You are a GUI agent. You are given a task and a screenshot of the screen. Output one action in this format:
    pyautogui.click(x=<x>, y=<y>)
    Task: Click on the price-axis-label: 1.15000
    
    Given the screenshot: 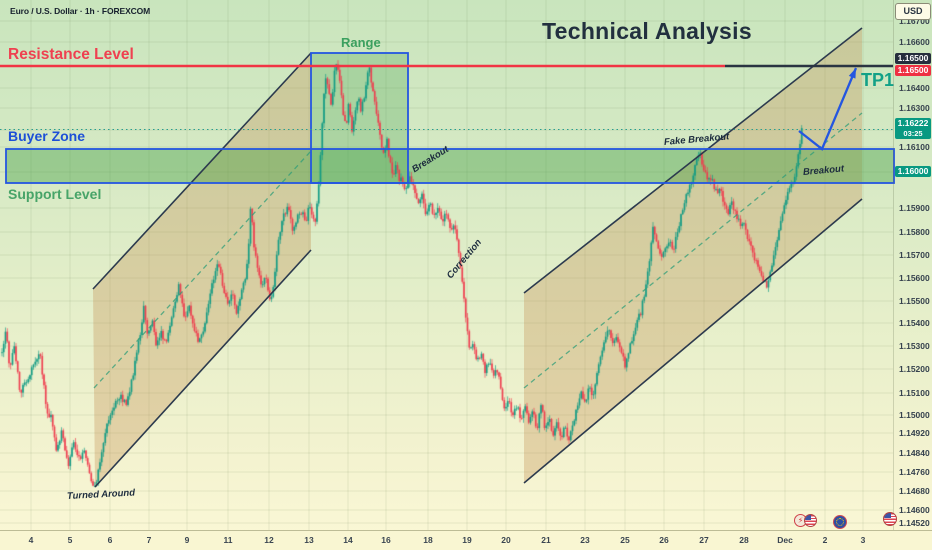 What is the action you would take?
    pyautogui.click(x=914, y=415)
    